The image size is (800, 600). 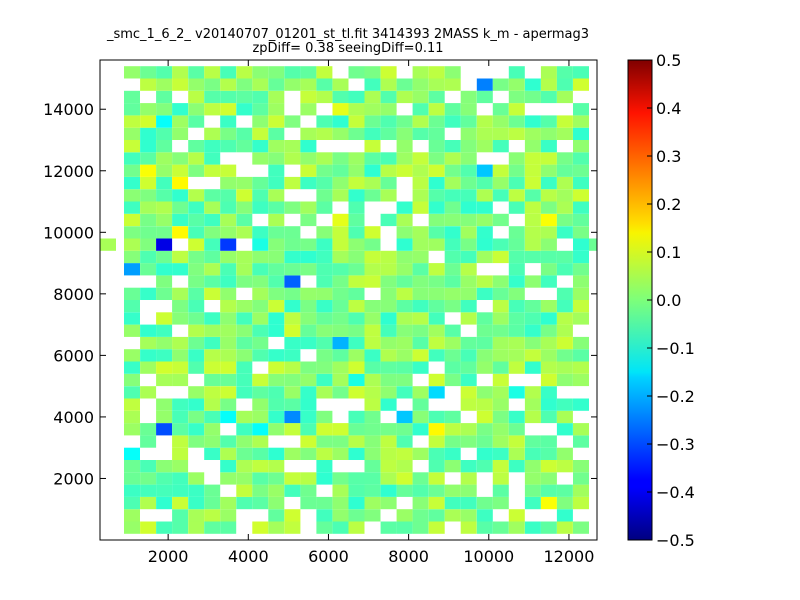 What do you see at coordinates (675, 492) in the screenshot?
I see `colorbar-tick-label: −0.4` at bounding box center [675, 492].